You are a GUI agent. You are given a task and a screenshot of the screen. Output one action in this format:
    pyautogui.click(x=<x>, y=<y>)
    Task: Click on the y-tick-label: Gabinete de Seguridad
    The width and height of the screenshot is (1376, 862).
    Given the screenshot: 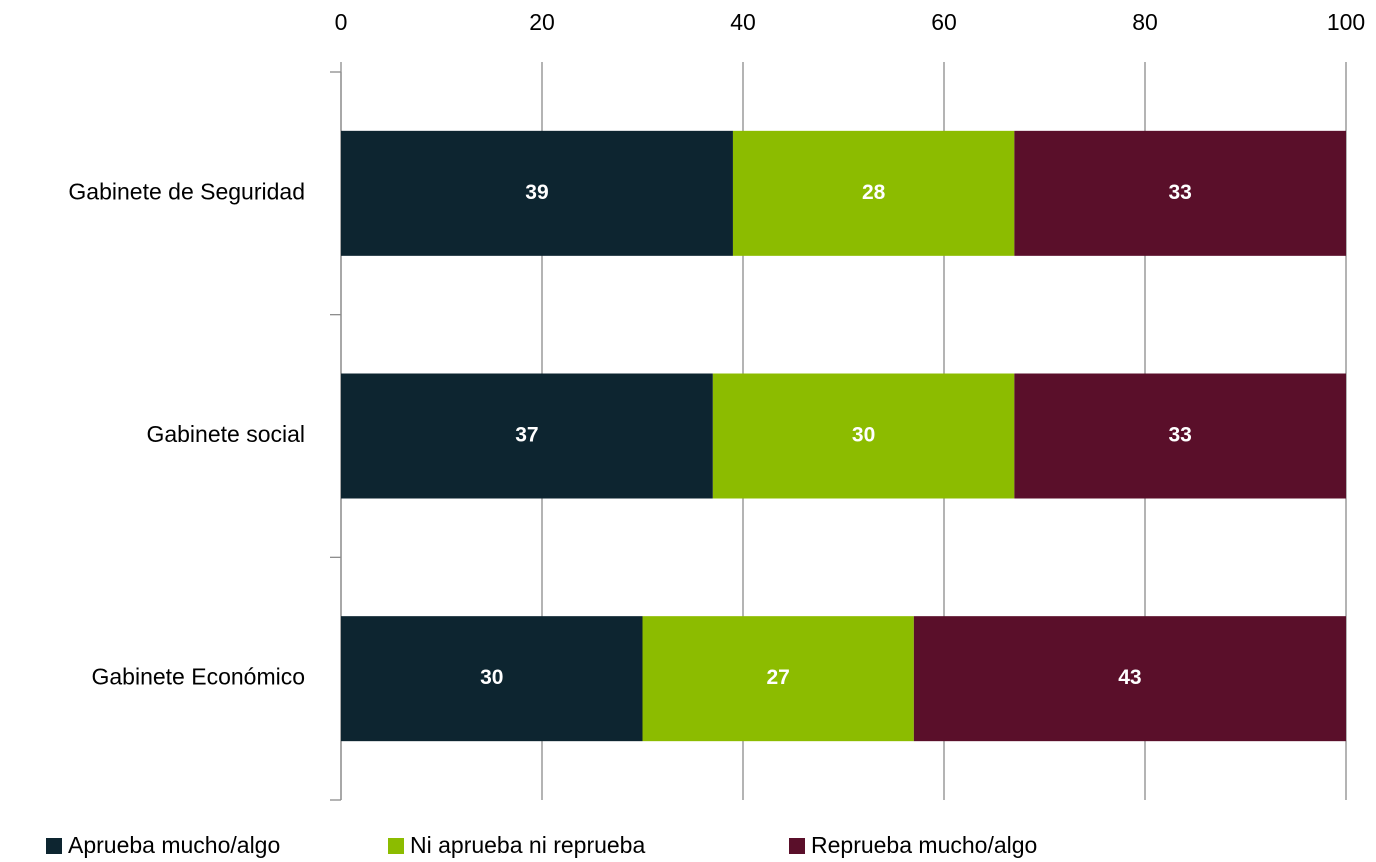 What is the action you would take?
    pyautogui.click(x=186, y=191)
    